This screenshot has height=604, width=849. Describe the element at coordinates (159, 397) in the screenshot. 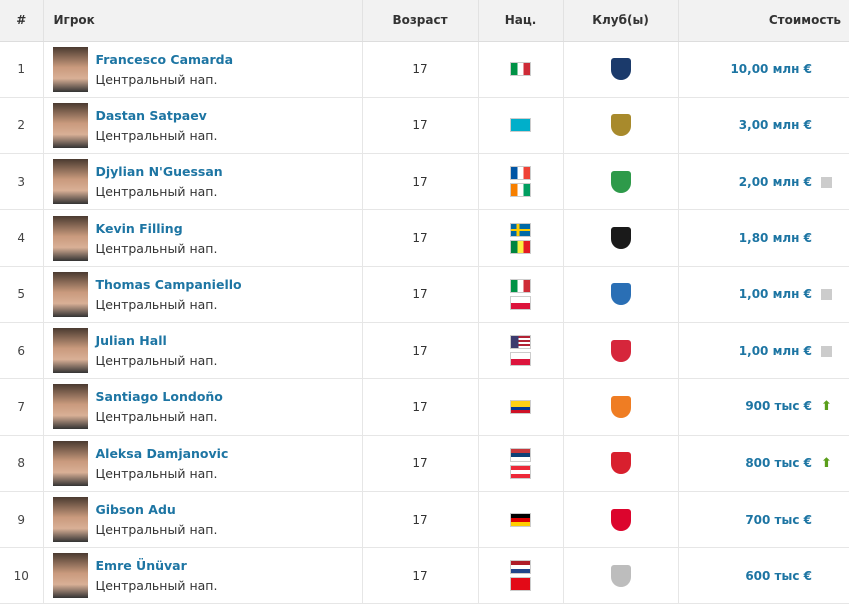

I see `player-name-link: Santiago Londoño` at that location.